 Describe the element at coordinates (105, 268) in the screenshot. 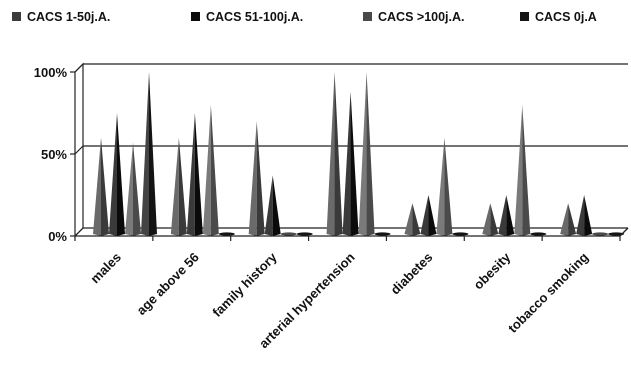

I see `category-label-0: males` at that location.